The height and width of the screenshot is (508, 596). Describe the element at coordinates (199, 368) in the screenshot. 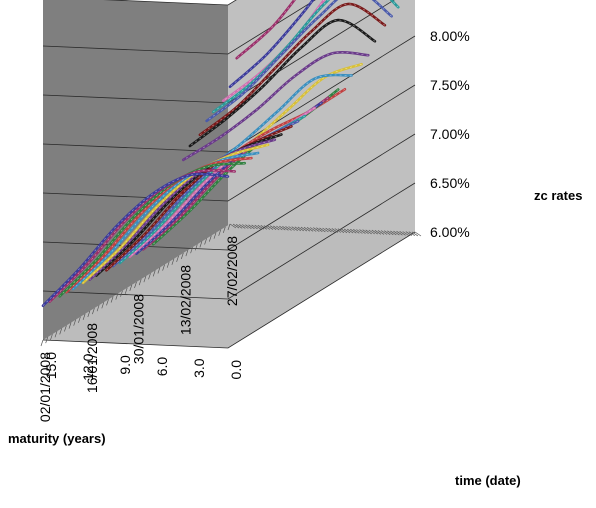

I see `x-tick-label: 3.0` at that location.